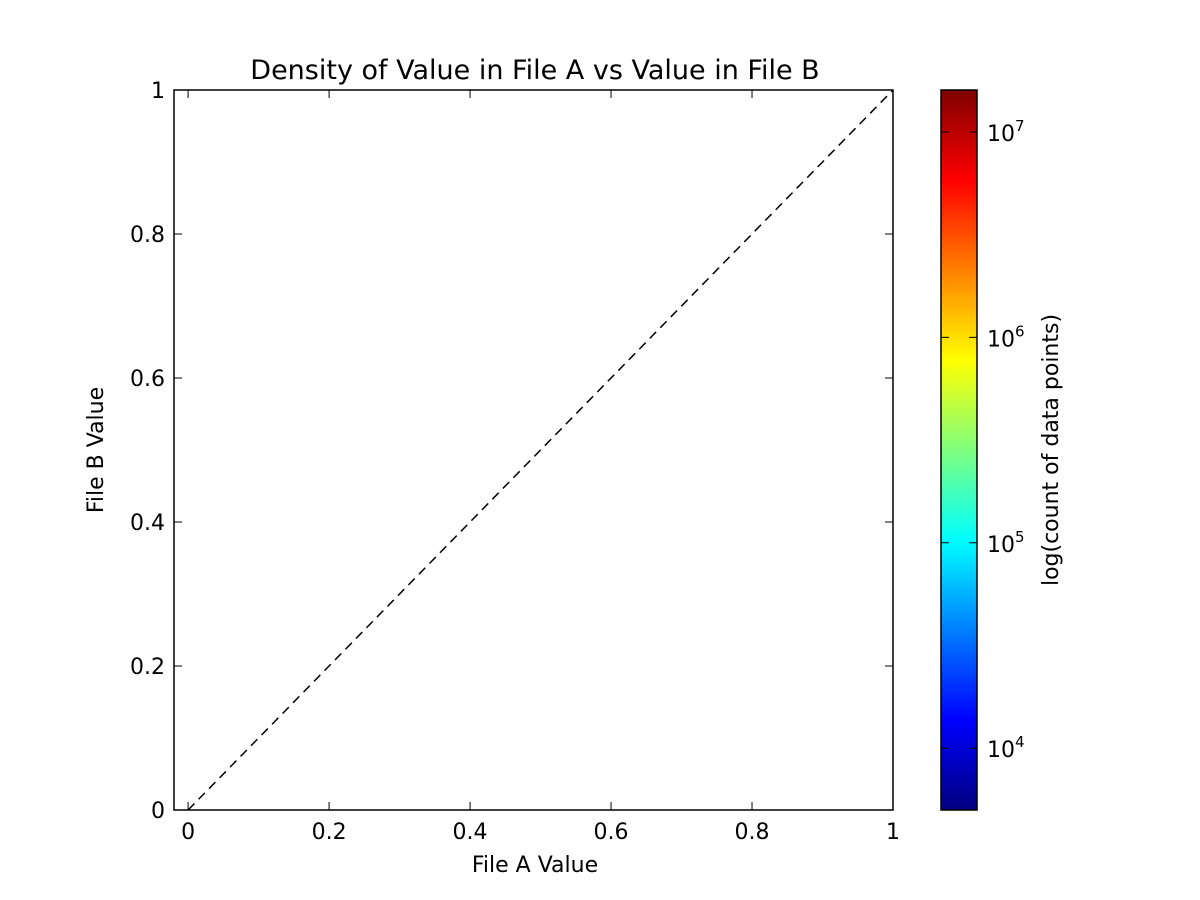 Image resolution: width=1200 pixels, height=900 pixels. I want to click on colorbar-tick-label: 10⁶, so click(1006, 337).